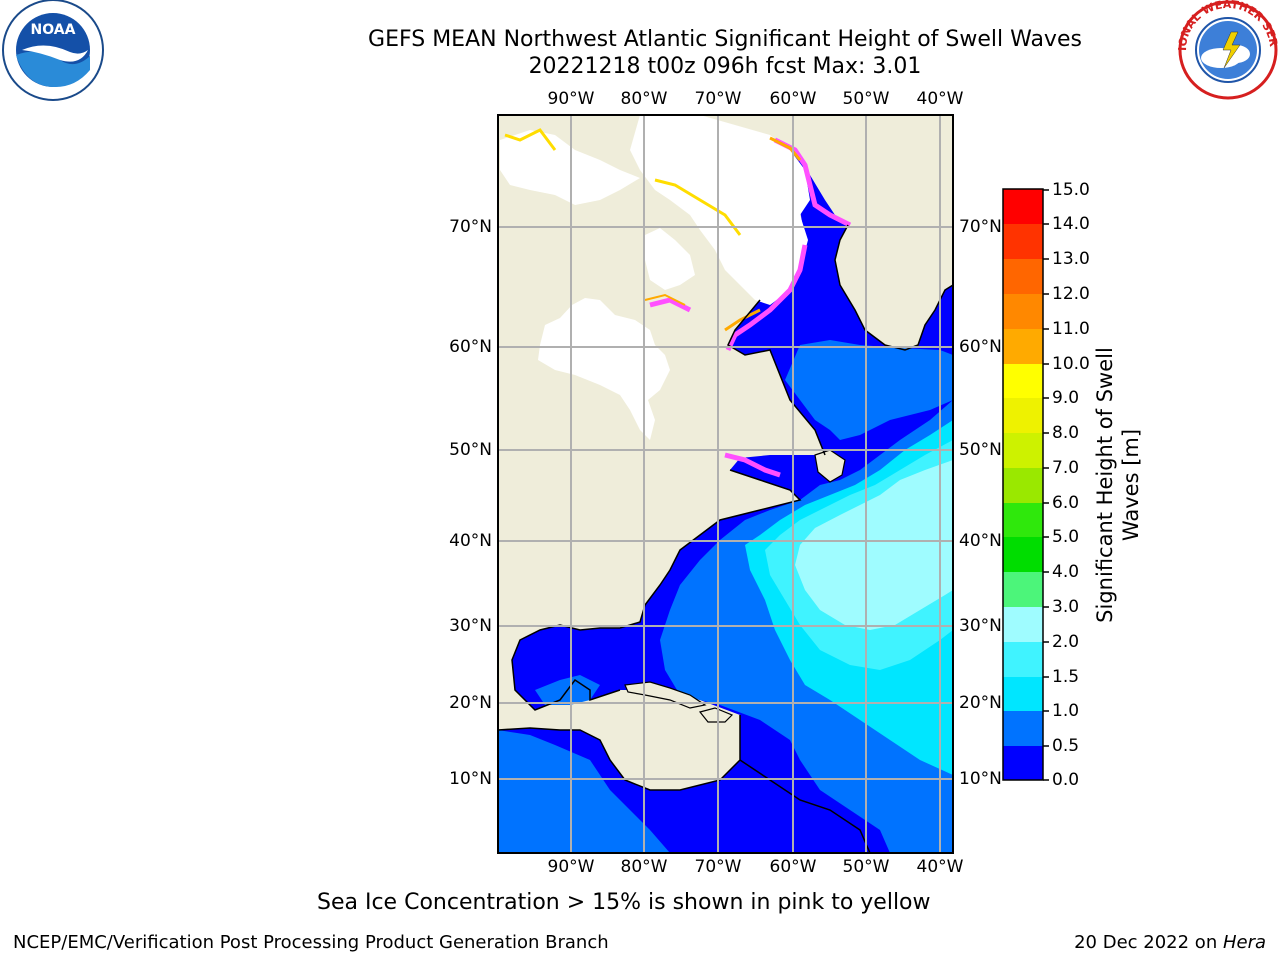  I want to click on colorbar-tick: 10.0, so click(1071, 364).